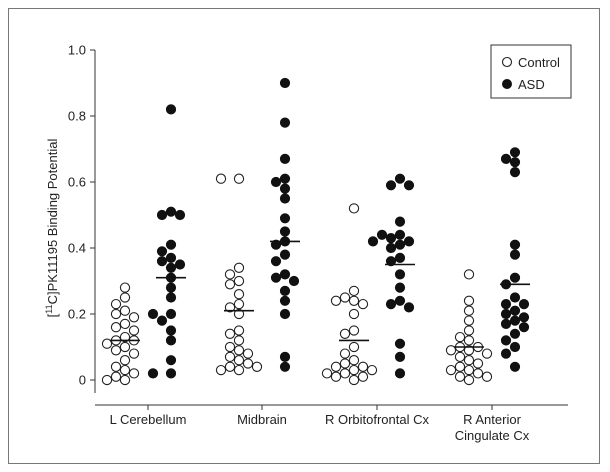  What do you see at coordinates (77, 182) in the screenshot?
I see `y-tick-label: 0.6` at bounding box center [77, 182].